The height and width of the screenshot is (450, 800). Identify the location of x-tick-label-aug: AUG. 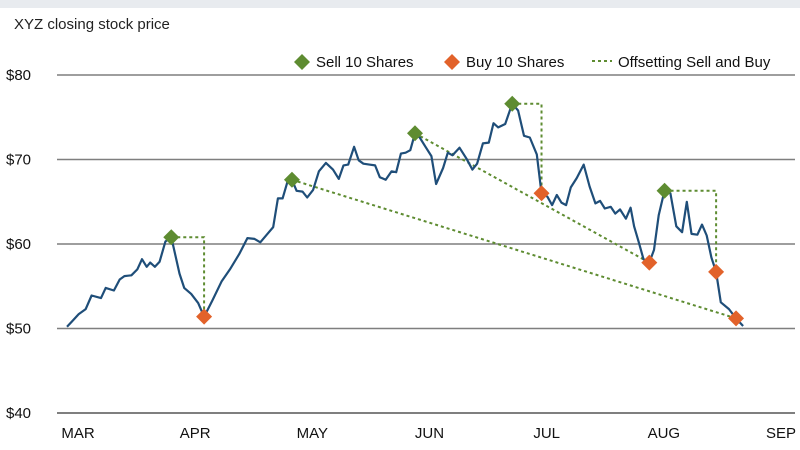
(664, 433).